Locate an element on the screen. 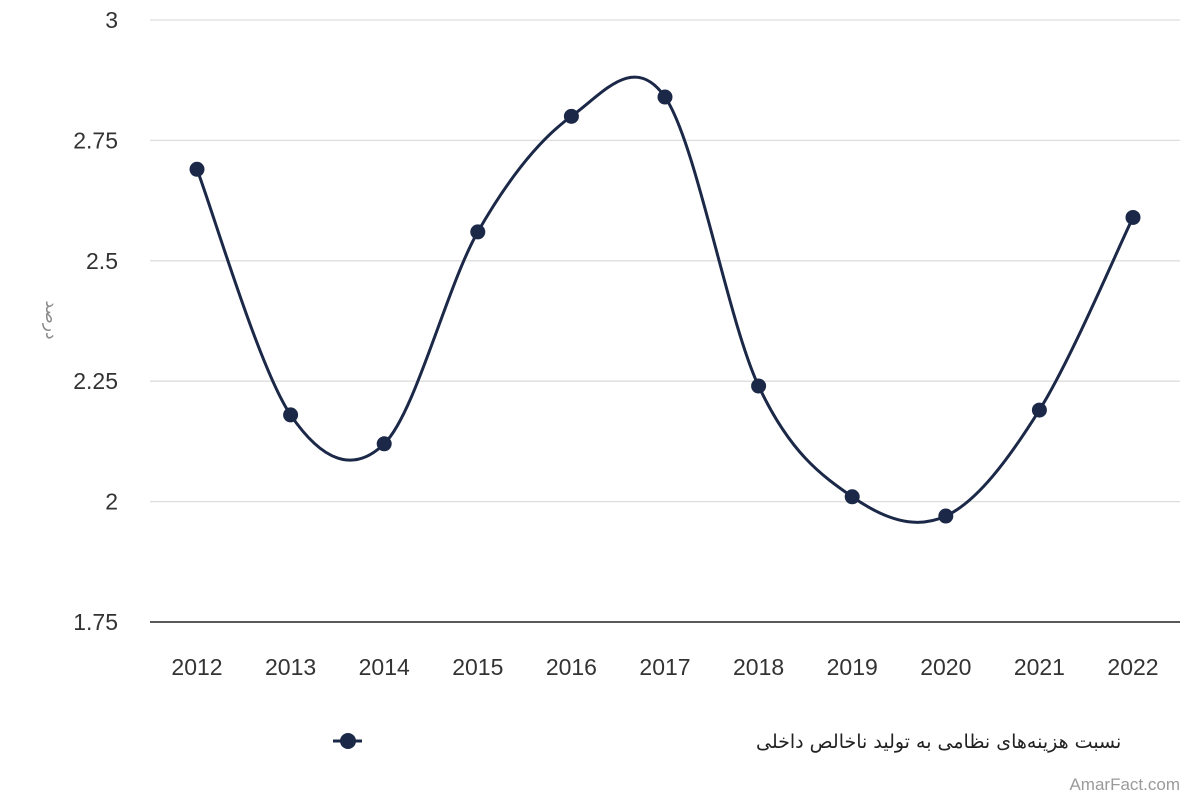 This screenshot has width=1200, height=800. x-tick-label: 2014 is located at coordinates (384, 667).